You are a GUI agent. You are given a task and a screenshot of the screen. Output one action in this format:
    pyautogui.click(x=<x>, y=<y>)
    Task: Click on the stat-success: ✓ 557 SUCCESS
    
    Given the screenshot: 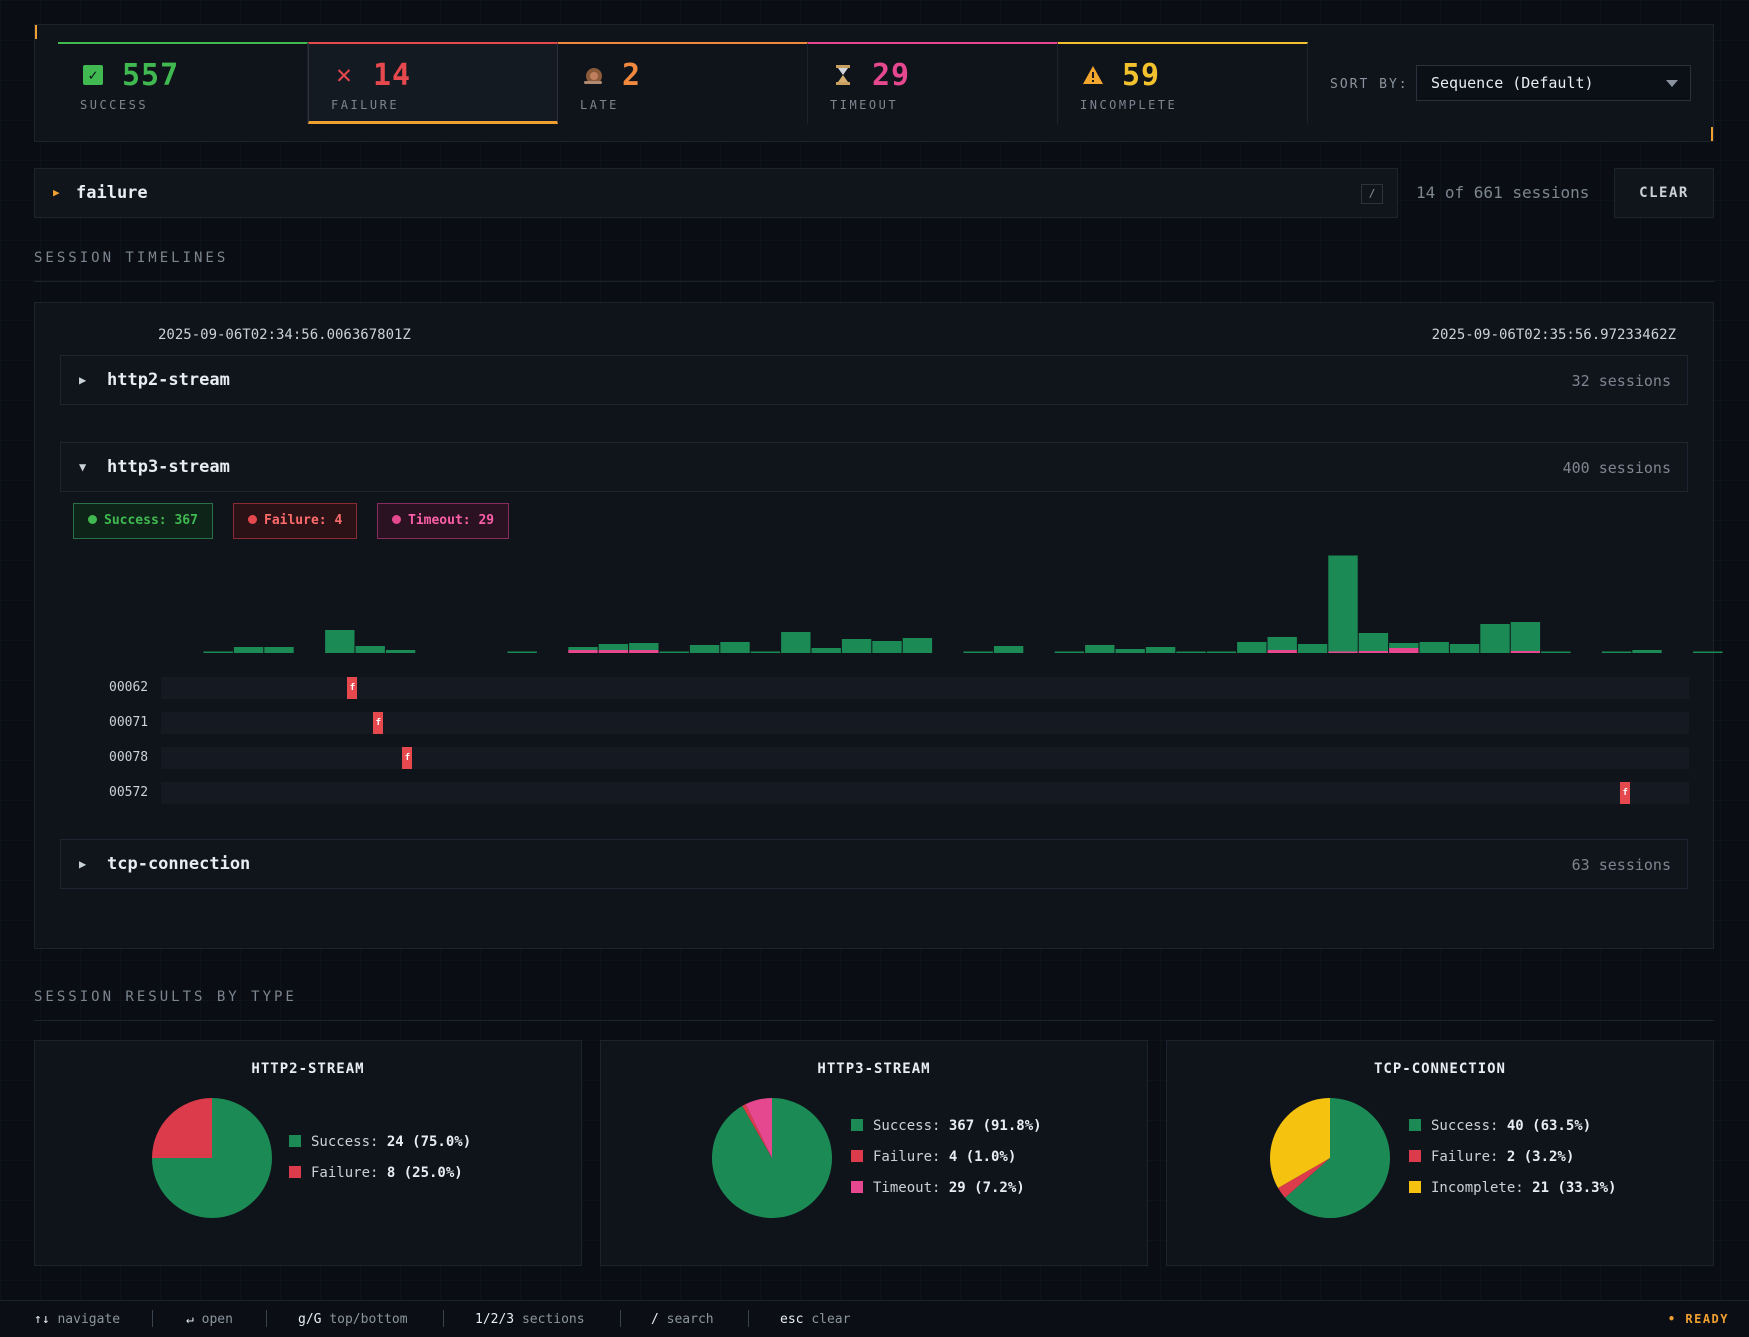 What is the action you would take?
    pyautogui.click(x=183, y=83)
    